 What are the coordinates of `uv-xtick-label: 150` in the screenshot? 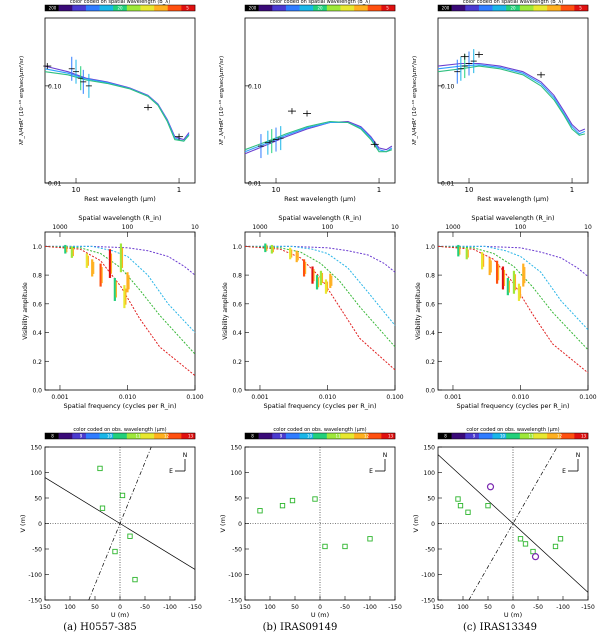 It's located at (438, 607).